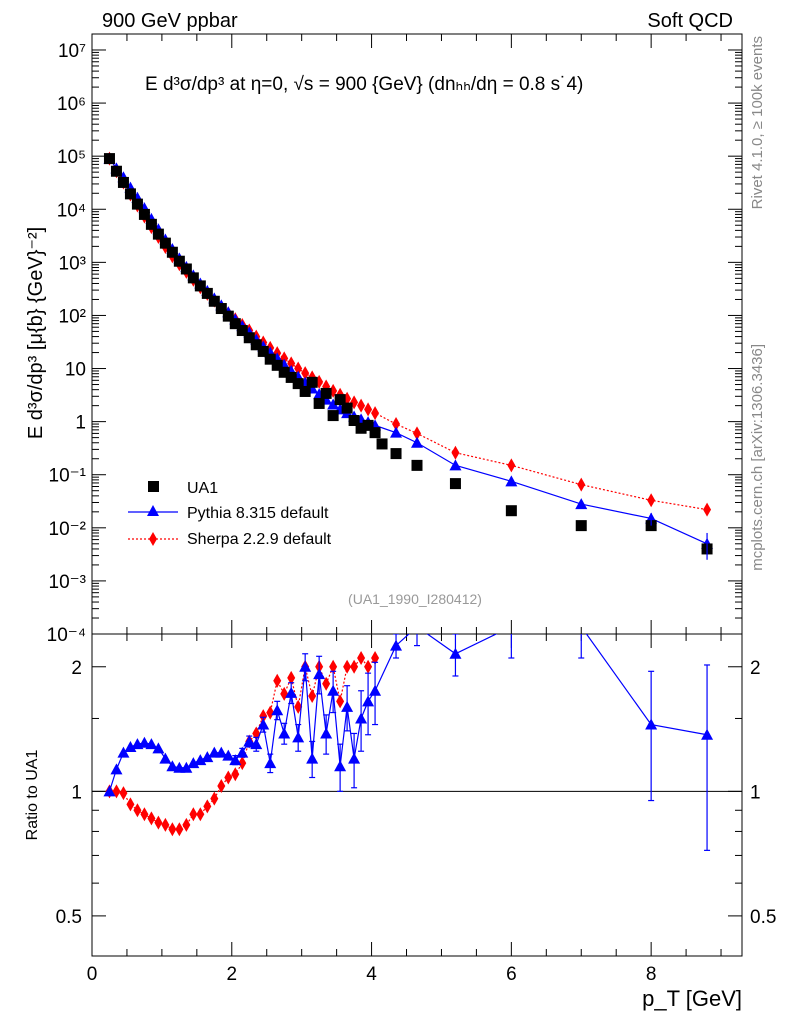 The width and height of the screenshot is (786, 1024). I want to click on legend-marker-pythia, so click(153, 510).